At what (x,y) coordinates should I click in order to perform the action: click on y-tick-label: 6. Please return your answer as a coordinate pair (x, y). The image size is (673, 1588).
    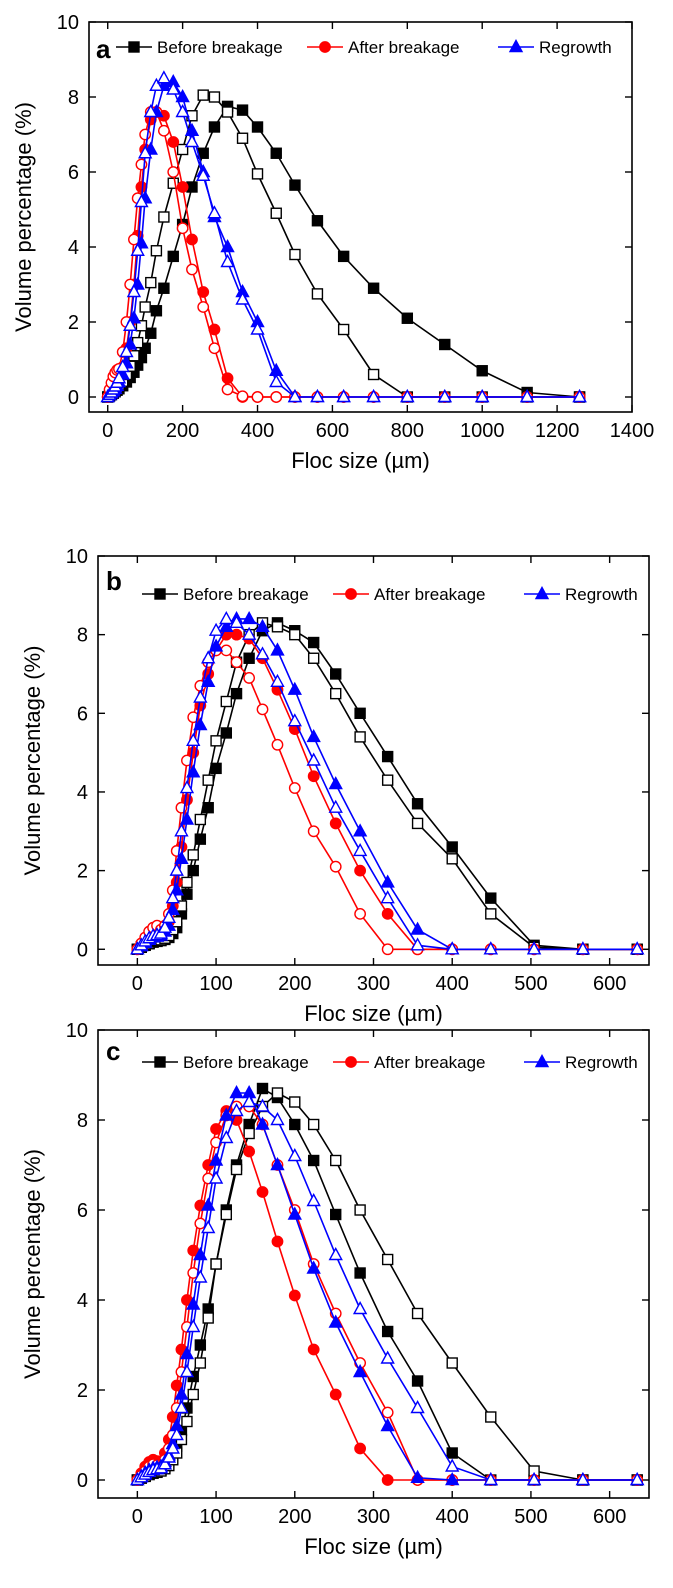
    Looking at the image, I should click on (82, 714).